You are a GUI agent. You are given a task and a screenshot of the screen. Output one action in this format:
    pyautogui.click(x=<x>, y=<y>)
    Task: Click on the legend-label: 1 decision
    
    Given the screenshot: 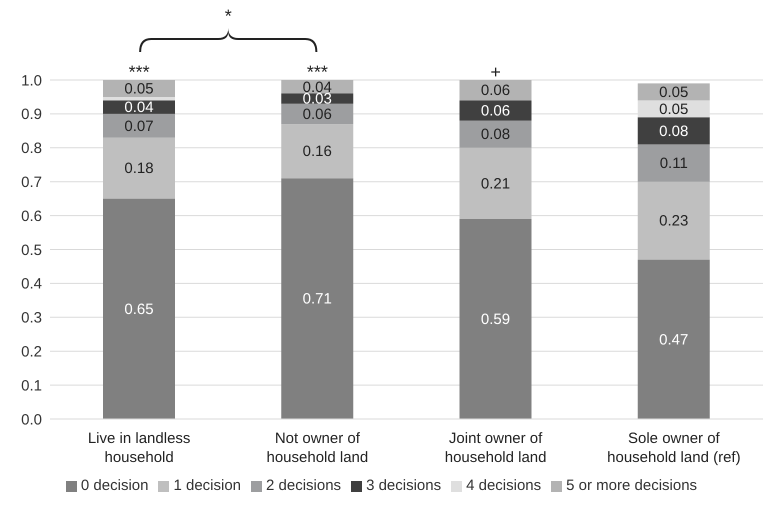 What is the action you would take?
    pyautogui.click(x=207, y=485)
    